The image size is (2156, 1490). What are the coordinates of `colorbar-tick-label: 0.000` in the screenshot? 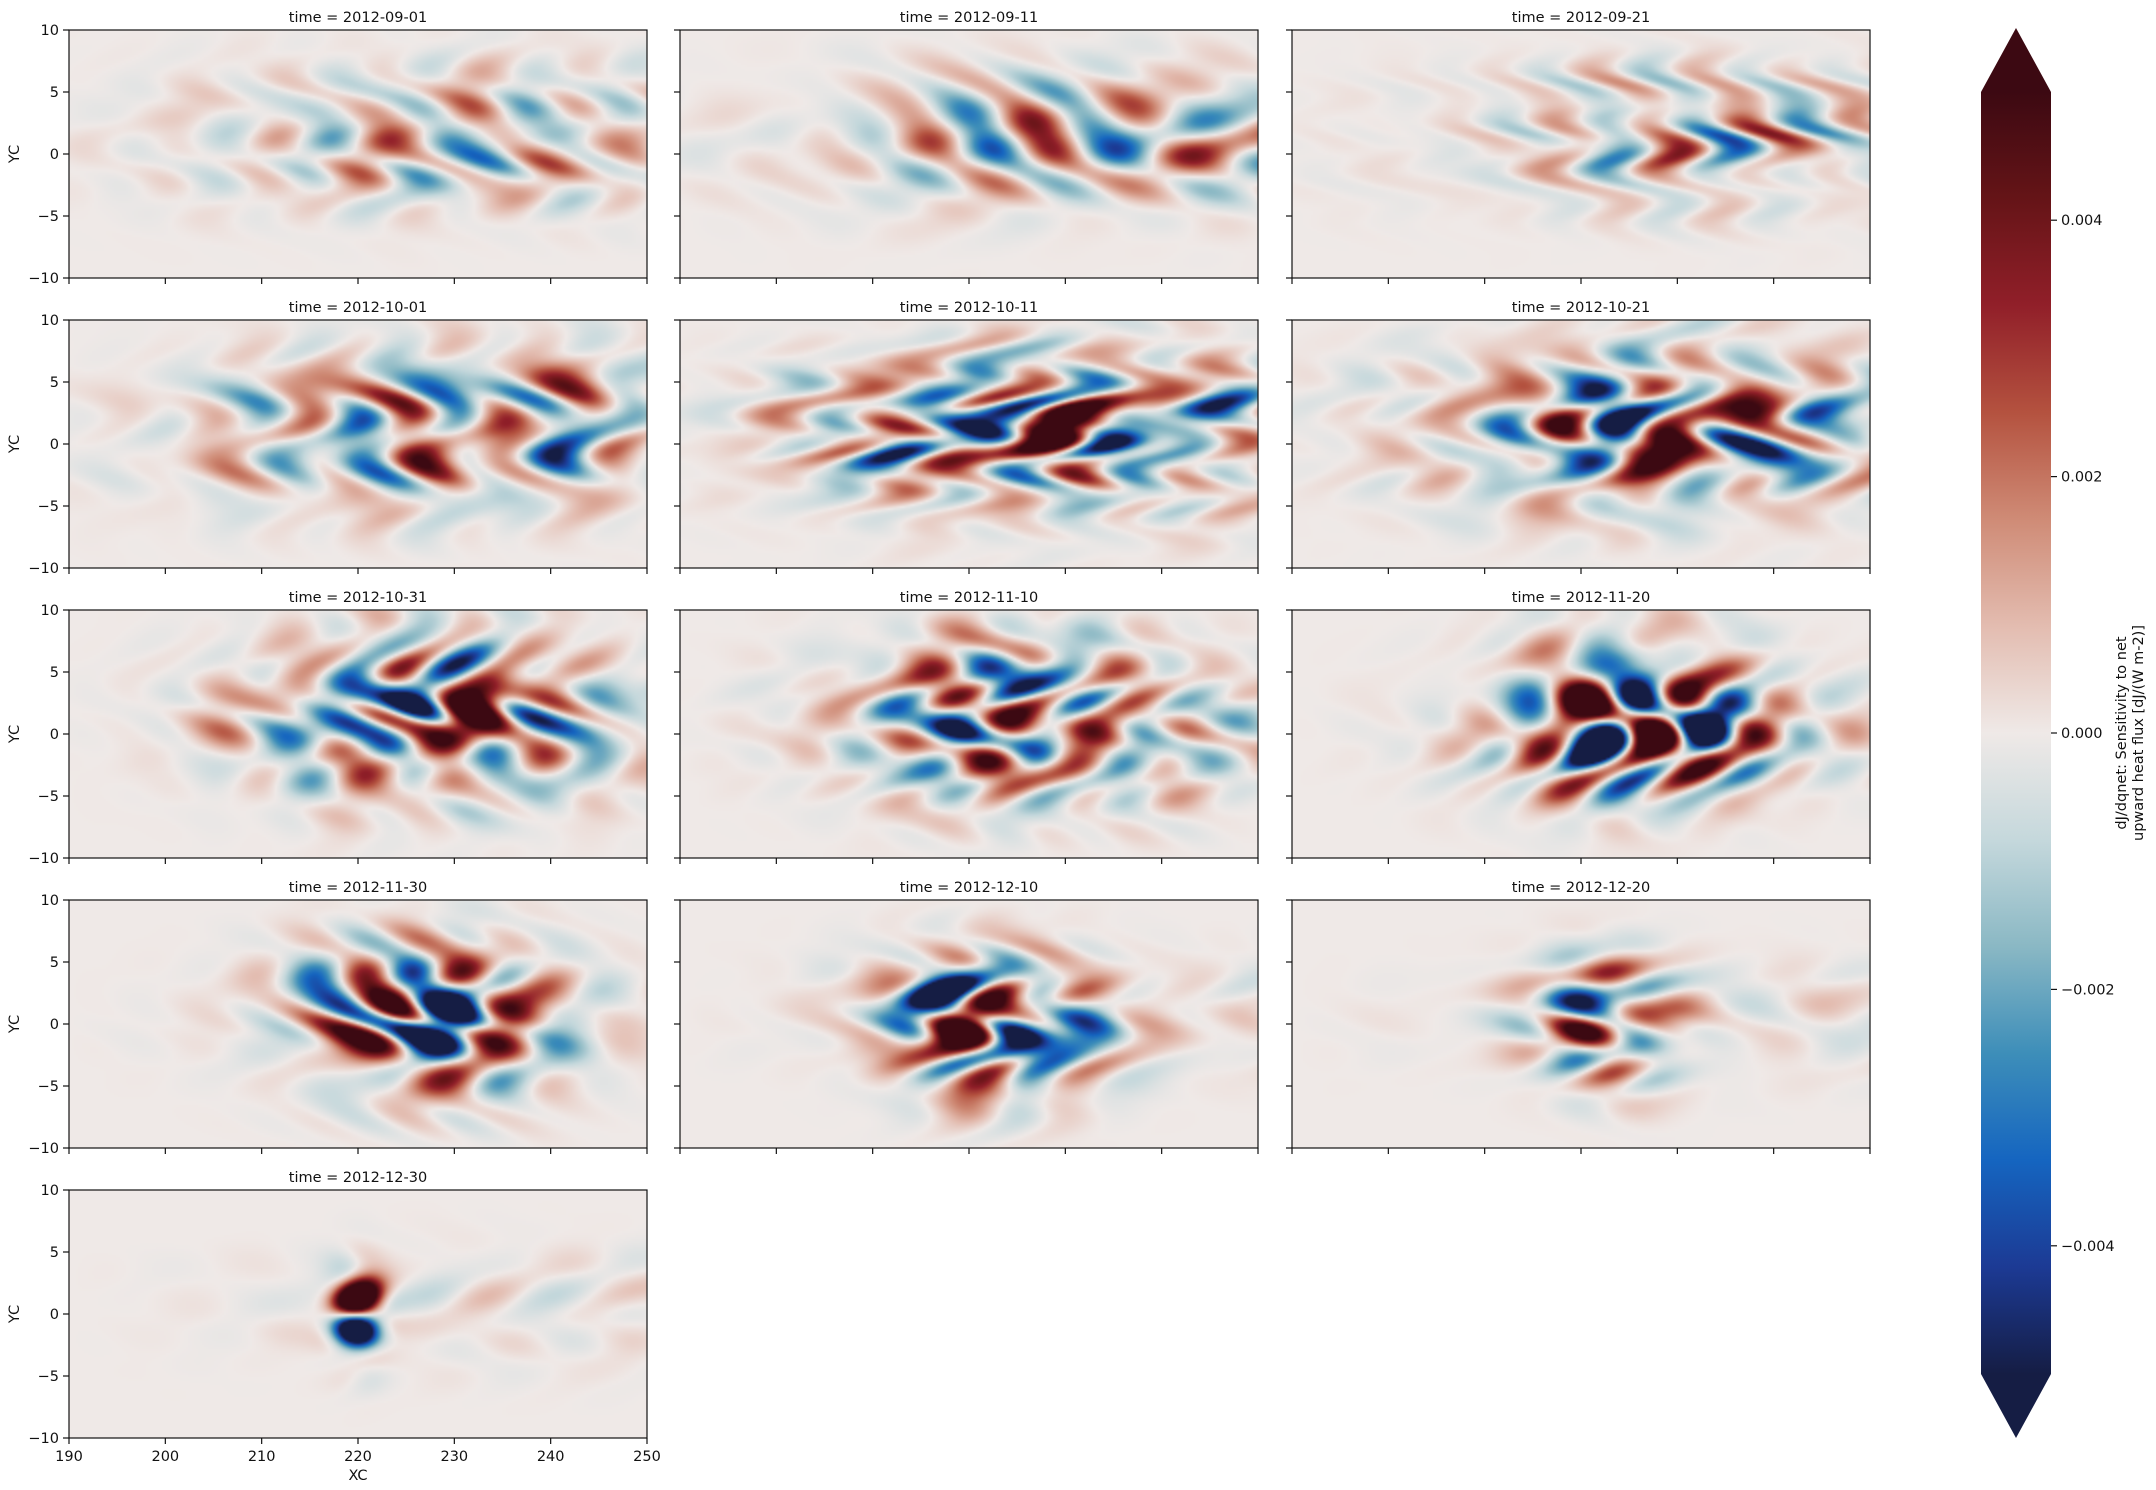 It's located at (2082, 734).